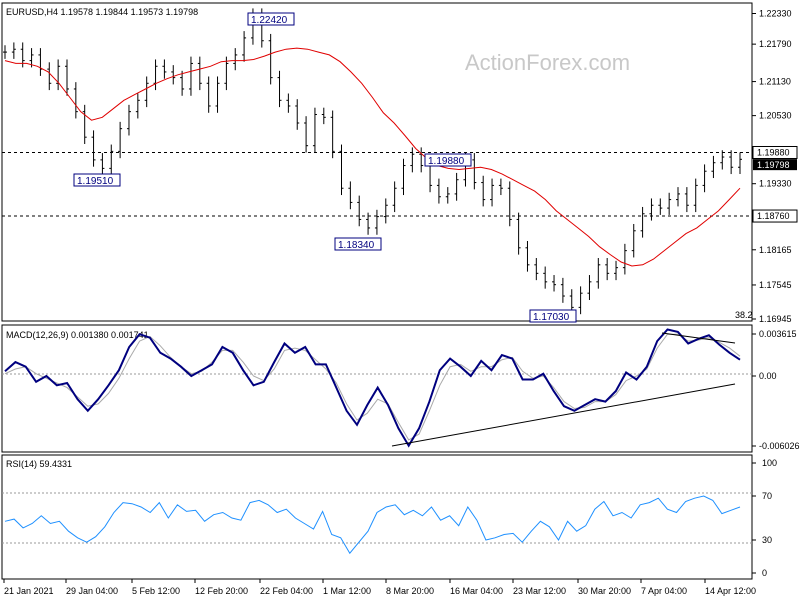  I want to click on price-callout-label: 1.22420, so click(269, 20).